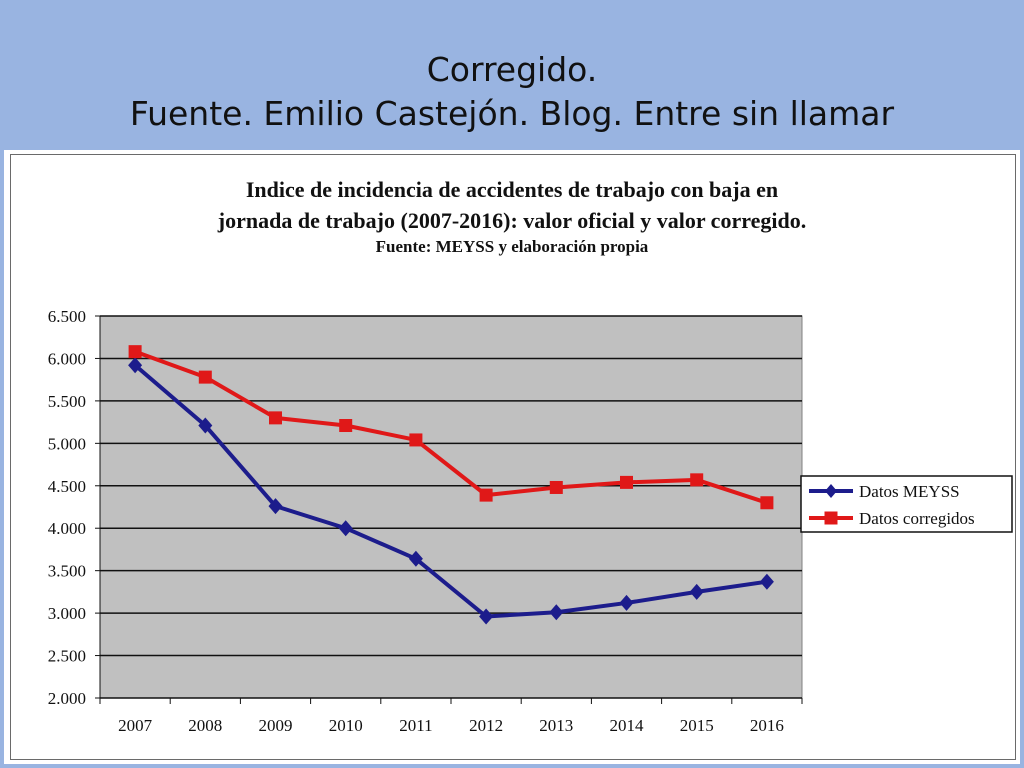  I want to click on y-tick-label: 3.000, so click(67, 613).